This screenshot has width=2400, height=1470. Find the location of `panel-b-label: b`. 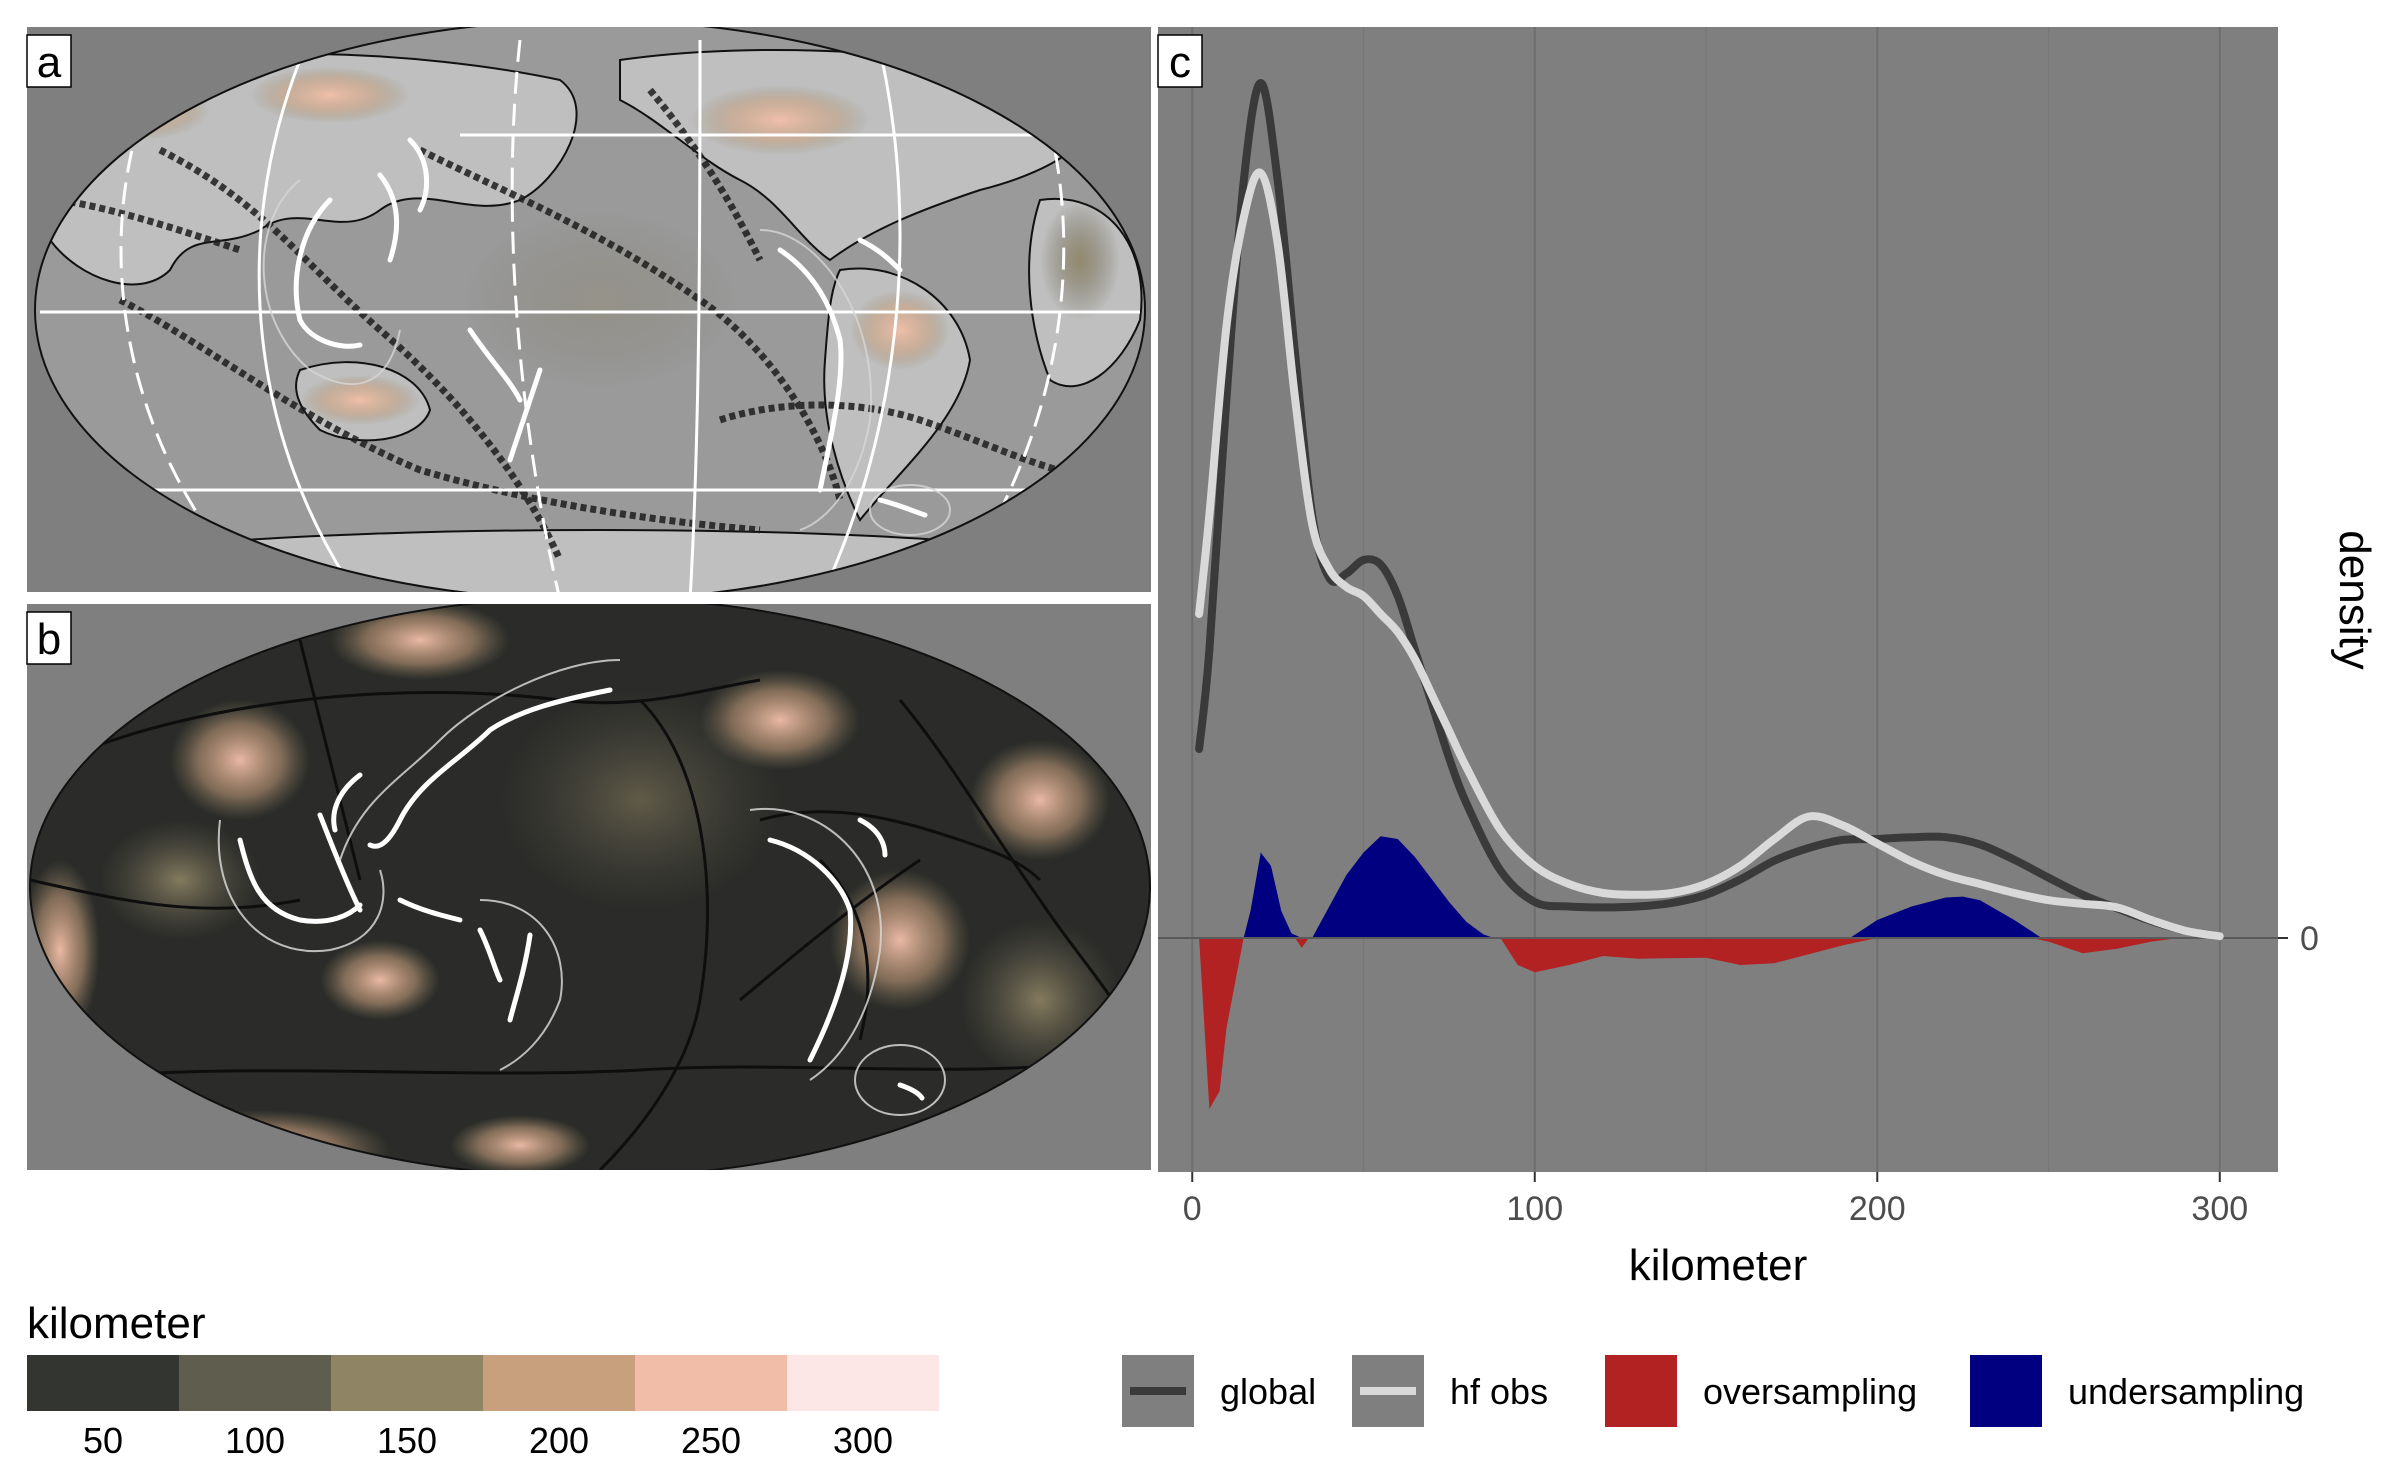

panel-b-label: b is located at coordinates (49, 639).